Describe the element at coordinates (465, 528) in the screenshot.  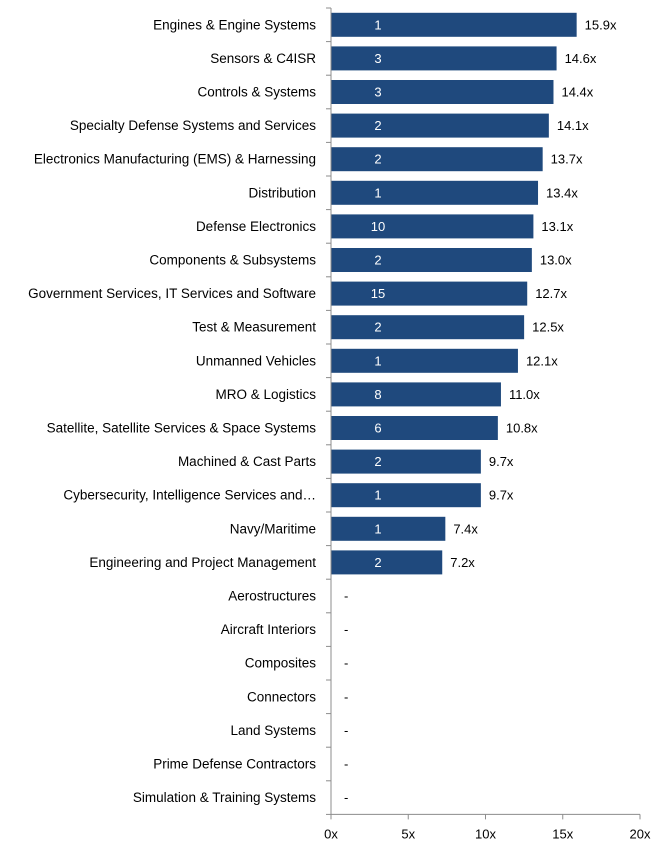
I see `value-label: 7.4x` at that location.